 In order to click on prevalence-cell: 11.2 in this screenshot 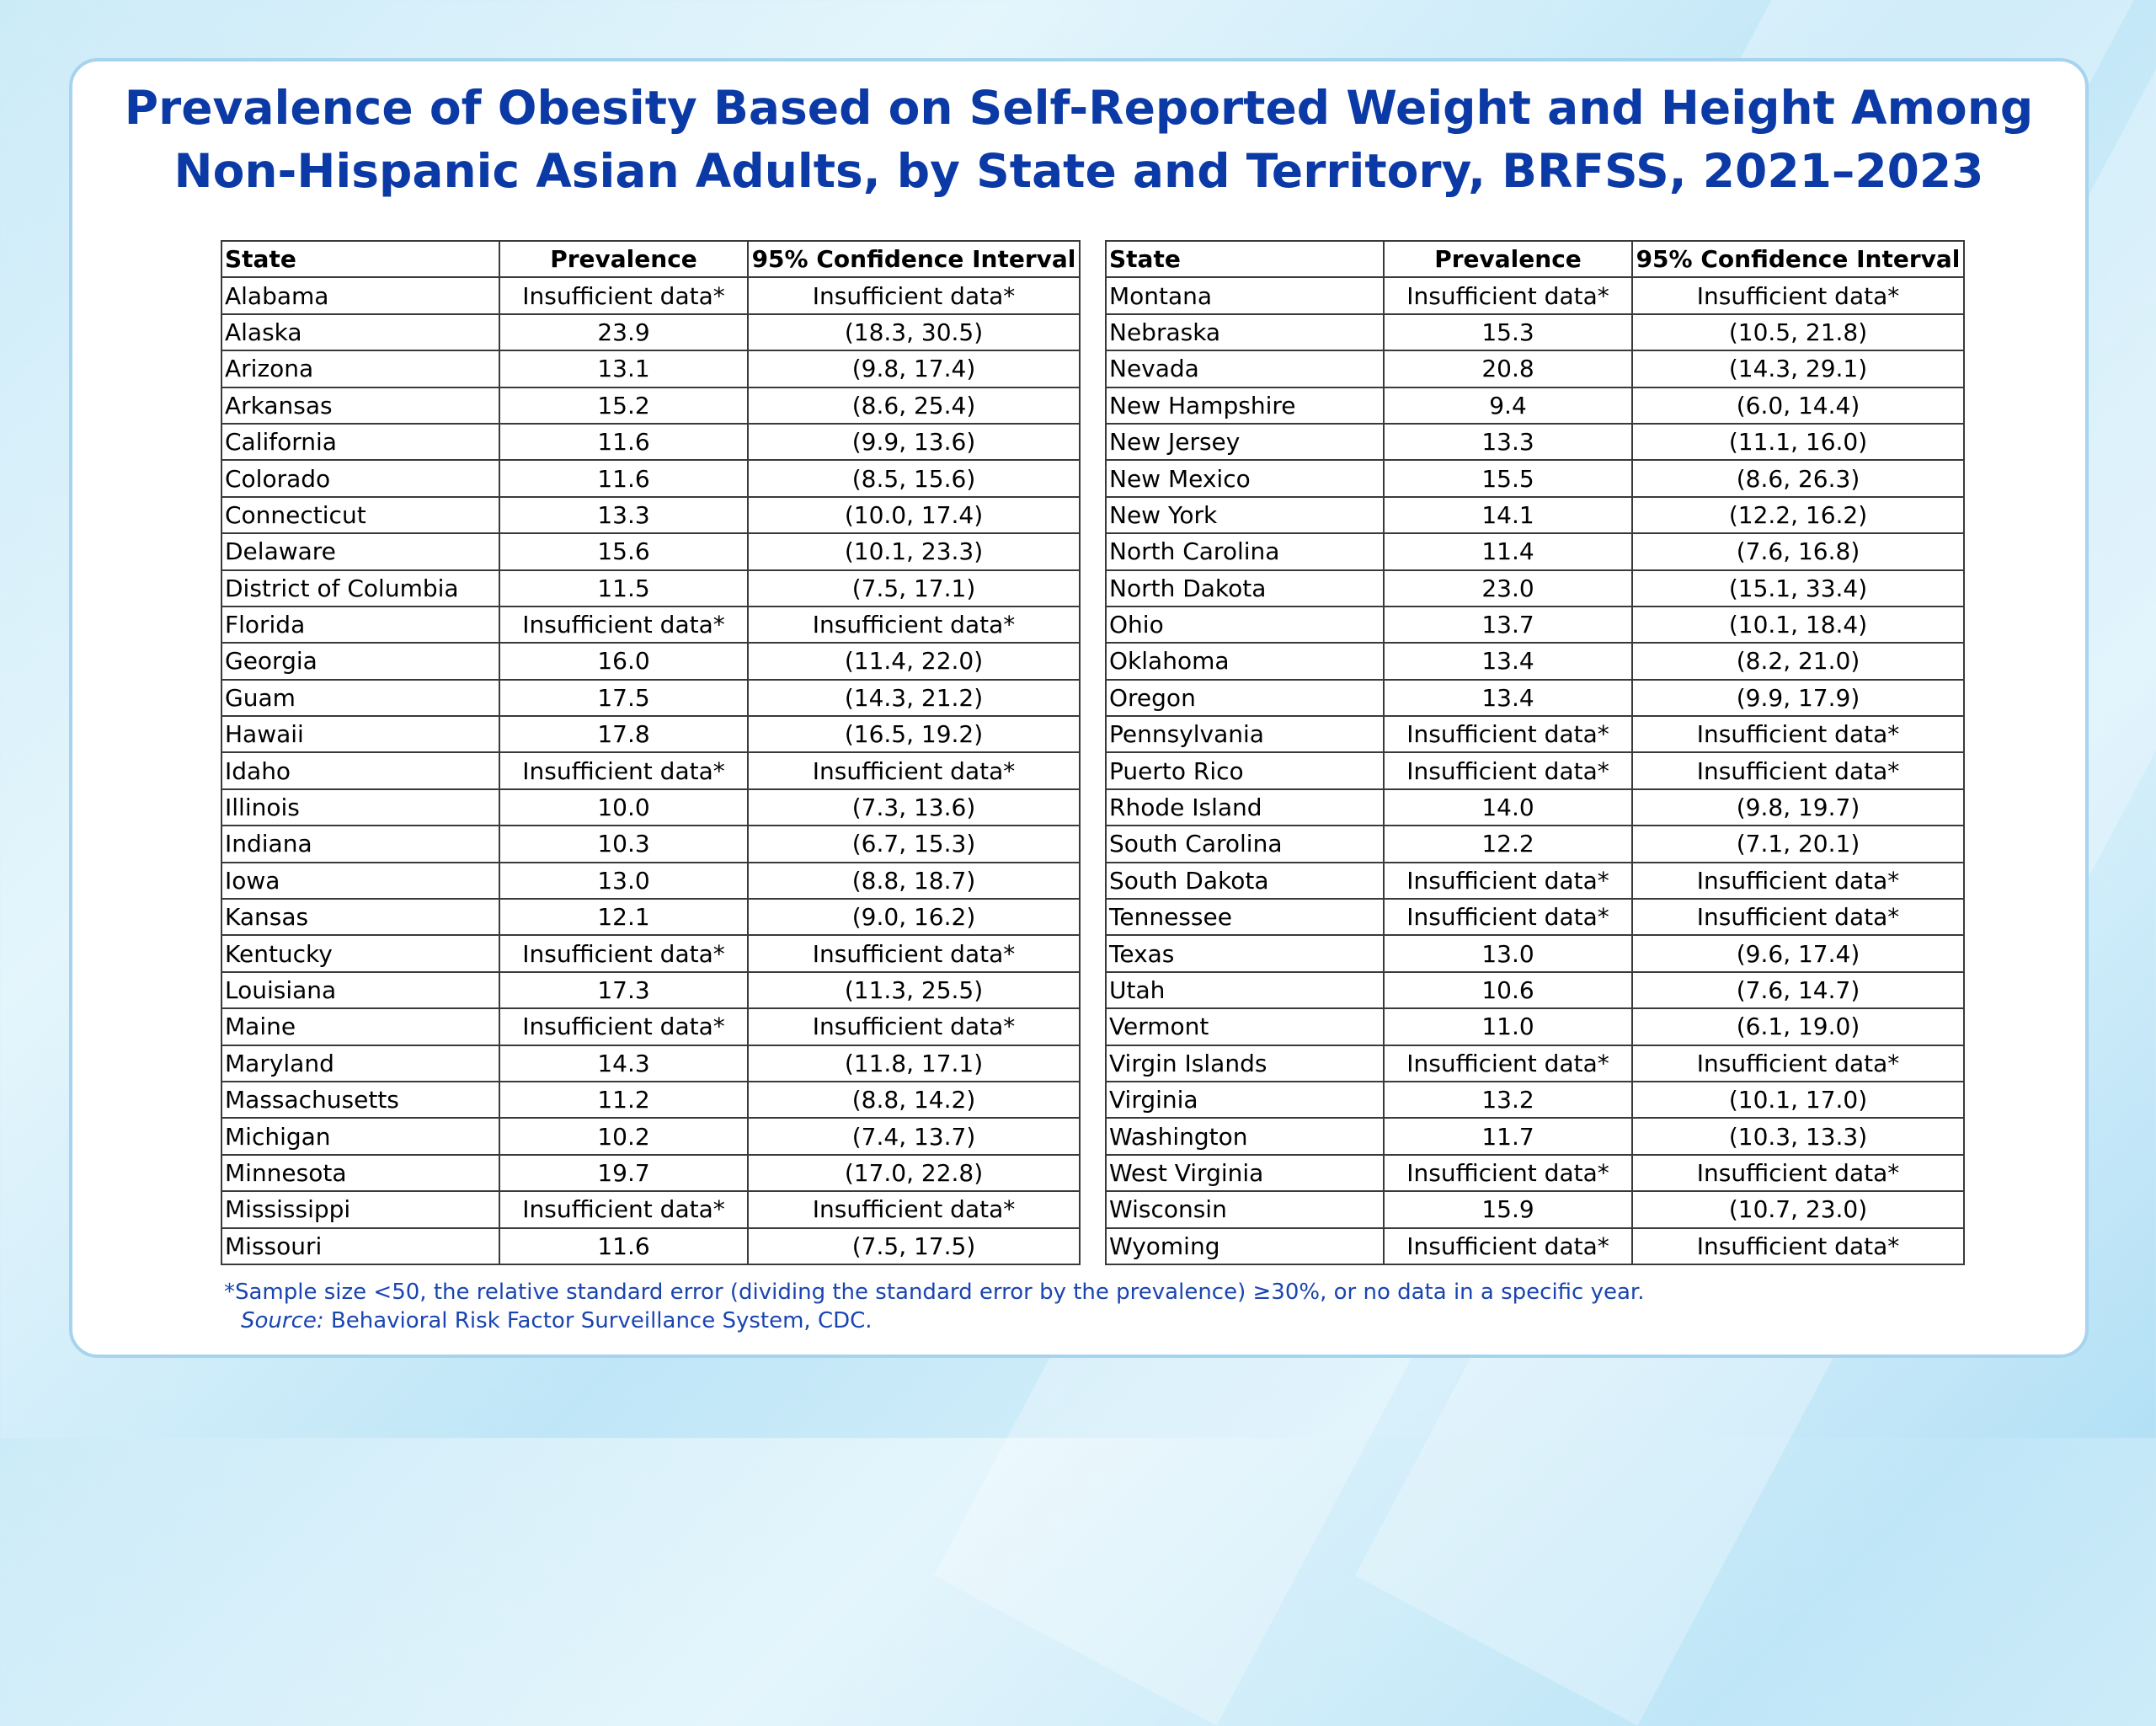, I will do `click(624, 1100)`.